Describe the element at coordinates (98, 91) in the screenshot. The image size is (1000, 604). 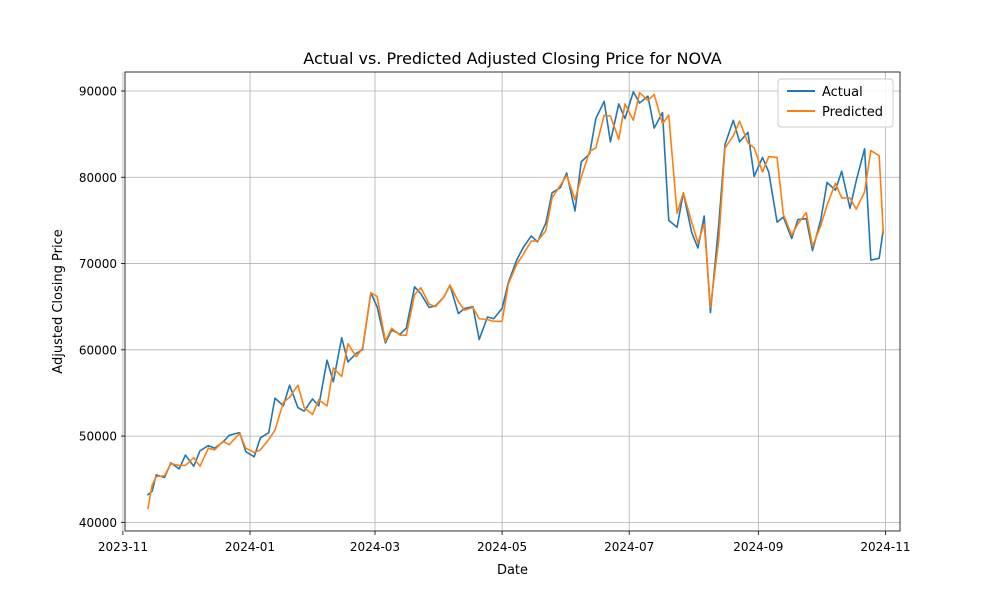
I see `y-tick-label: 90000` at that location.